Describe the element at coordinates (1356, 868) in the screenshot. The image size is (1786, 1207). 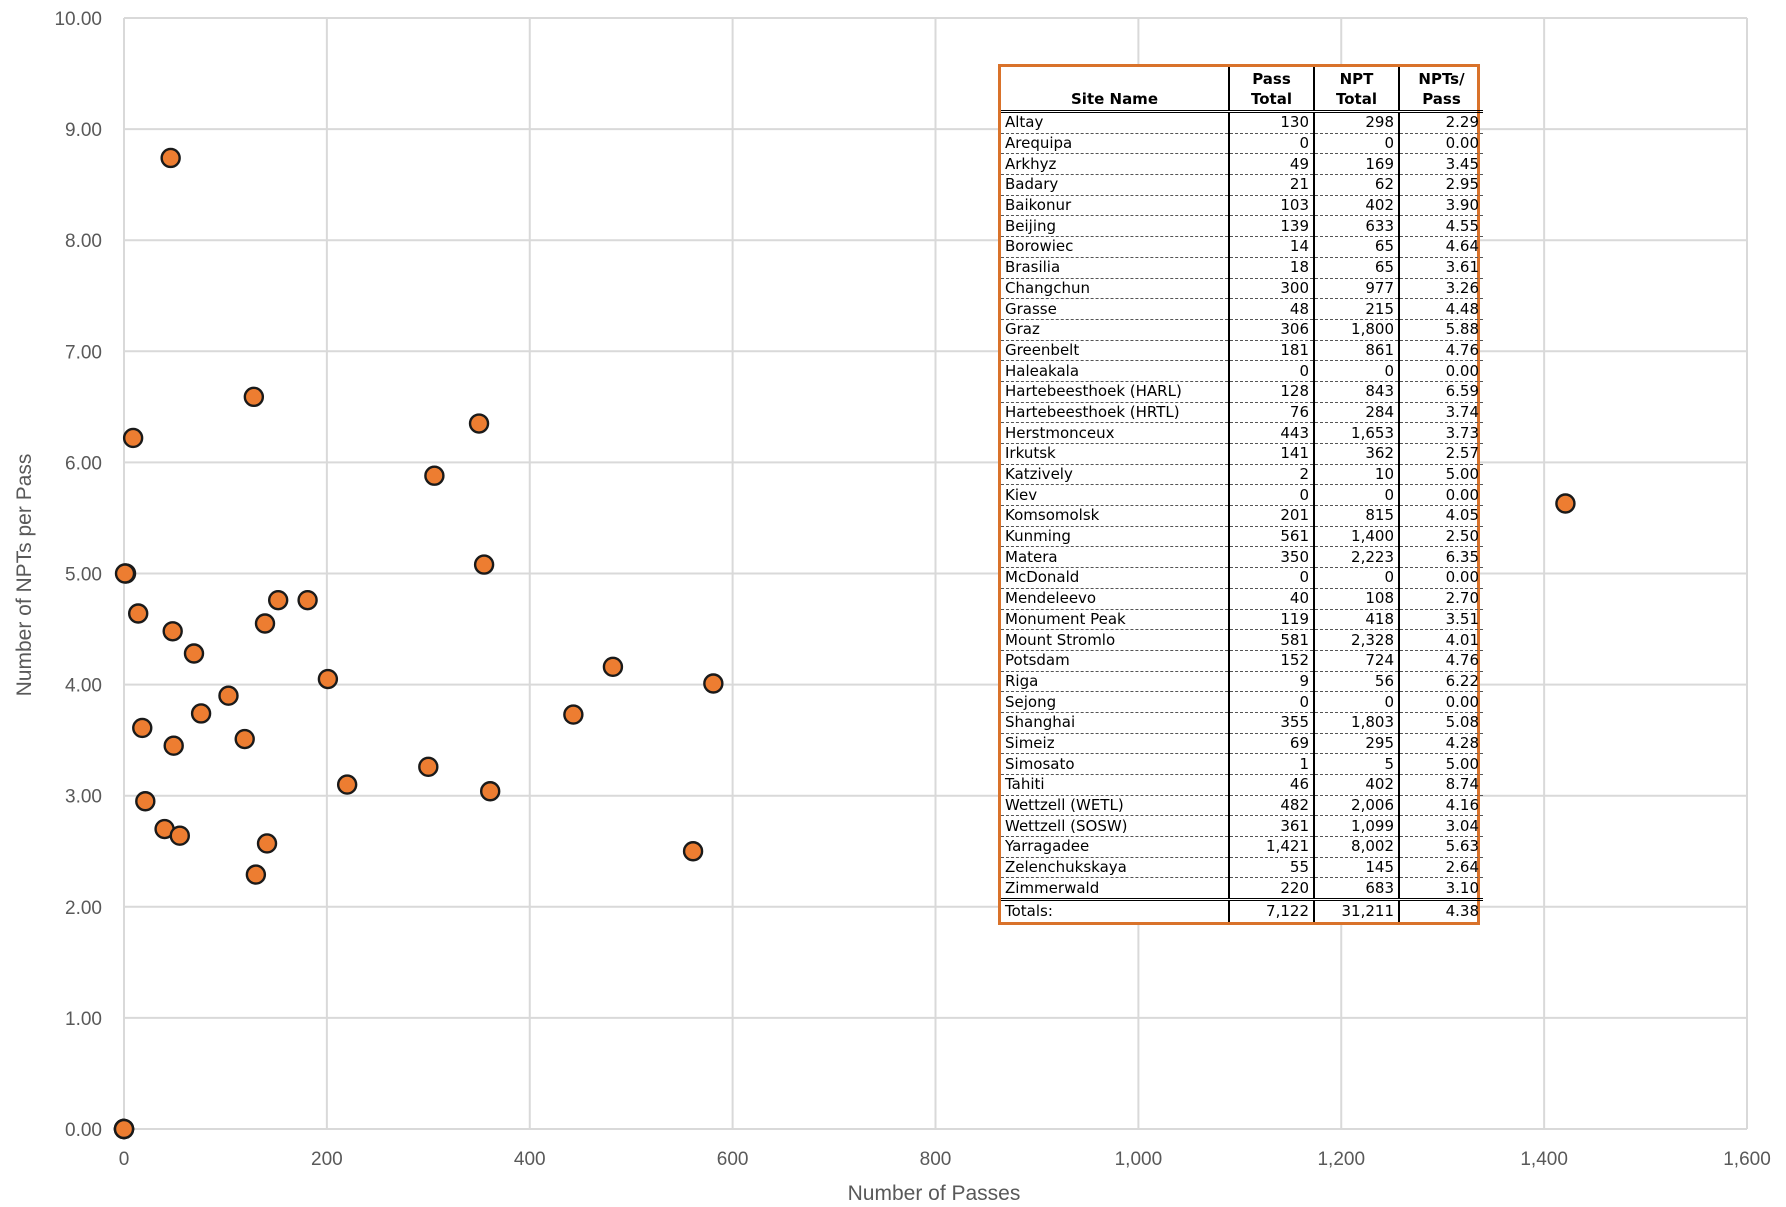
I see `npt-total-cell: 145` at that location.